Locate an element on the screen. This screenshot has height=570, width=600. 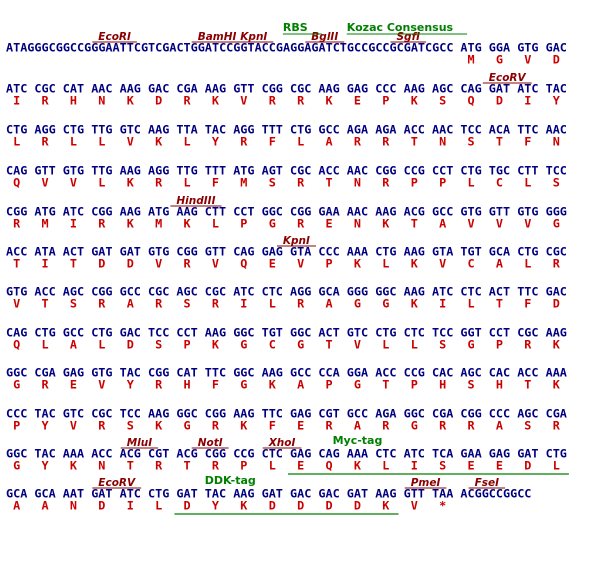
codon: AAA is located at coordinates (73, 454).